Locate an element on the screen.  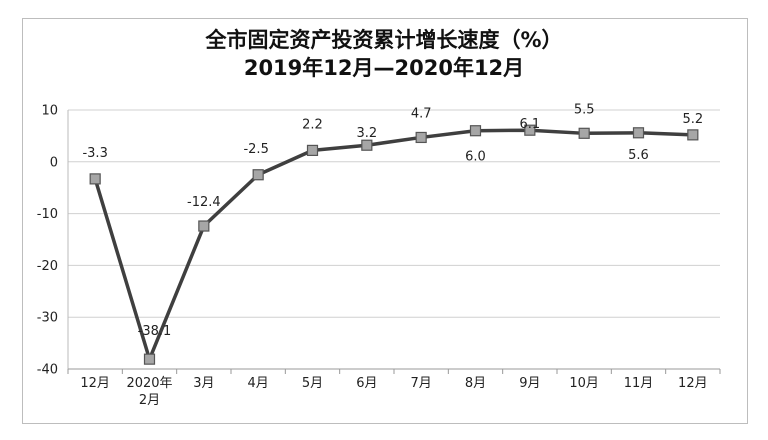
data-label: 3.2 is located at coordinates (366, 133).